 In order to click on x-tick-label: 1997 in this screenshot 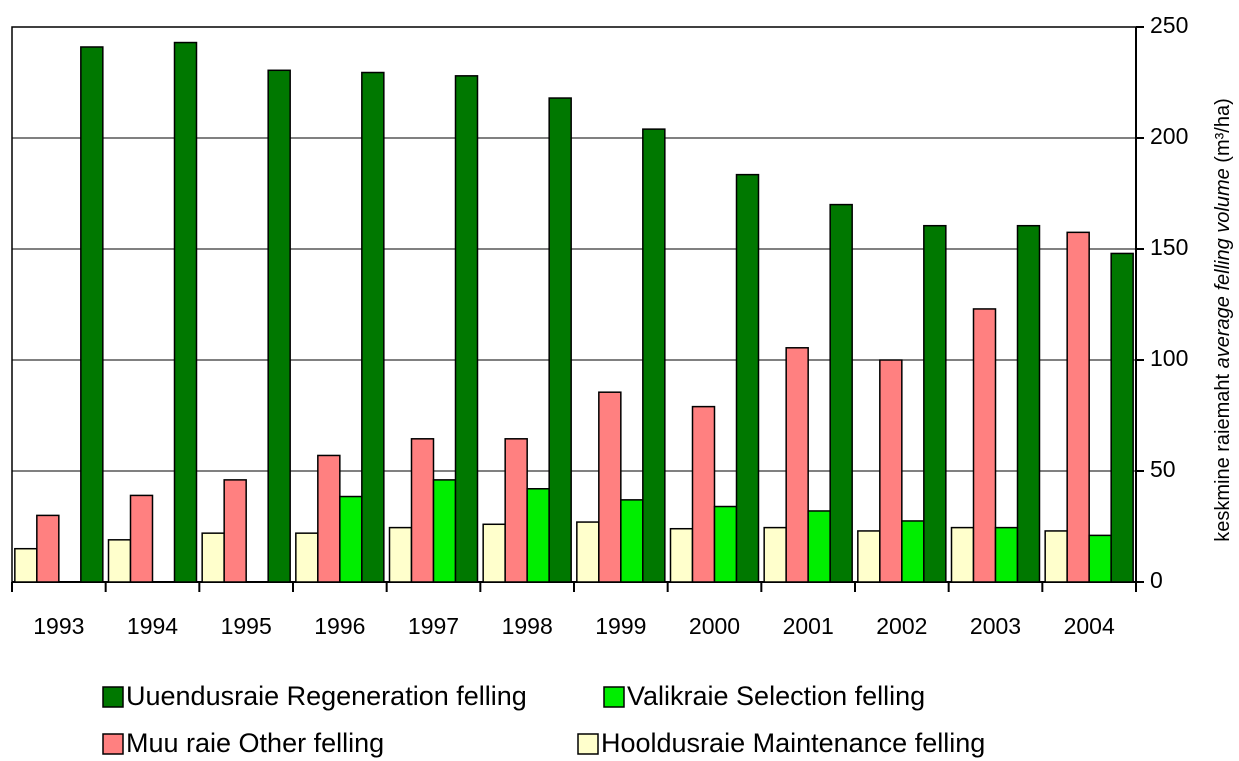, I will do `click(433, 626)`.